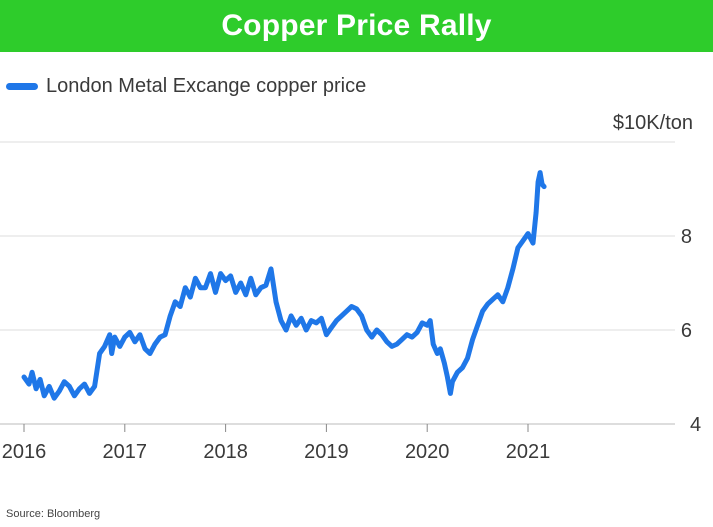 This screenshot has height=527, width=713. What do you see at coordinates (652, 123) in the screenshot?
I see `y-axis-unit-label: $10K/ton` at bounding box center [652, 123].